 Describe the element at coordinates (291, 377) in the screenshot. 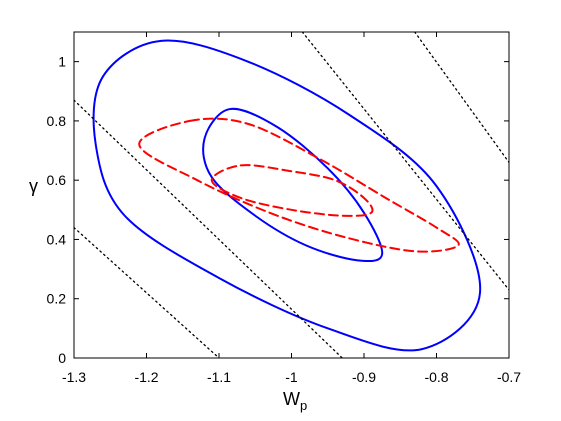

I see `x-tick-label: -1` at that location.